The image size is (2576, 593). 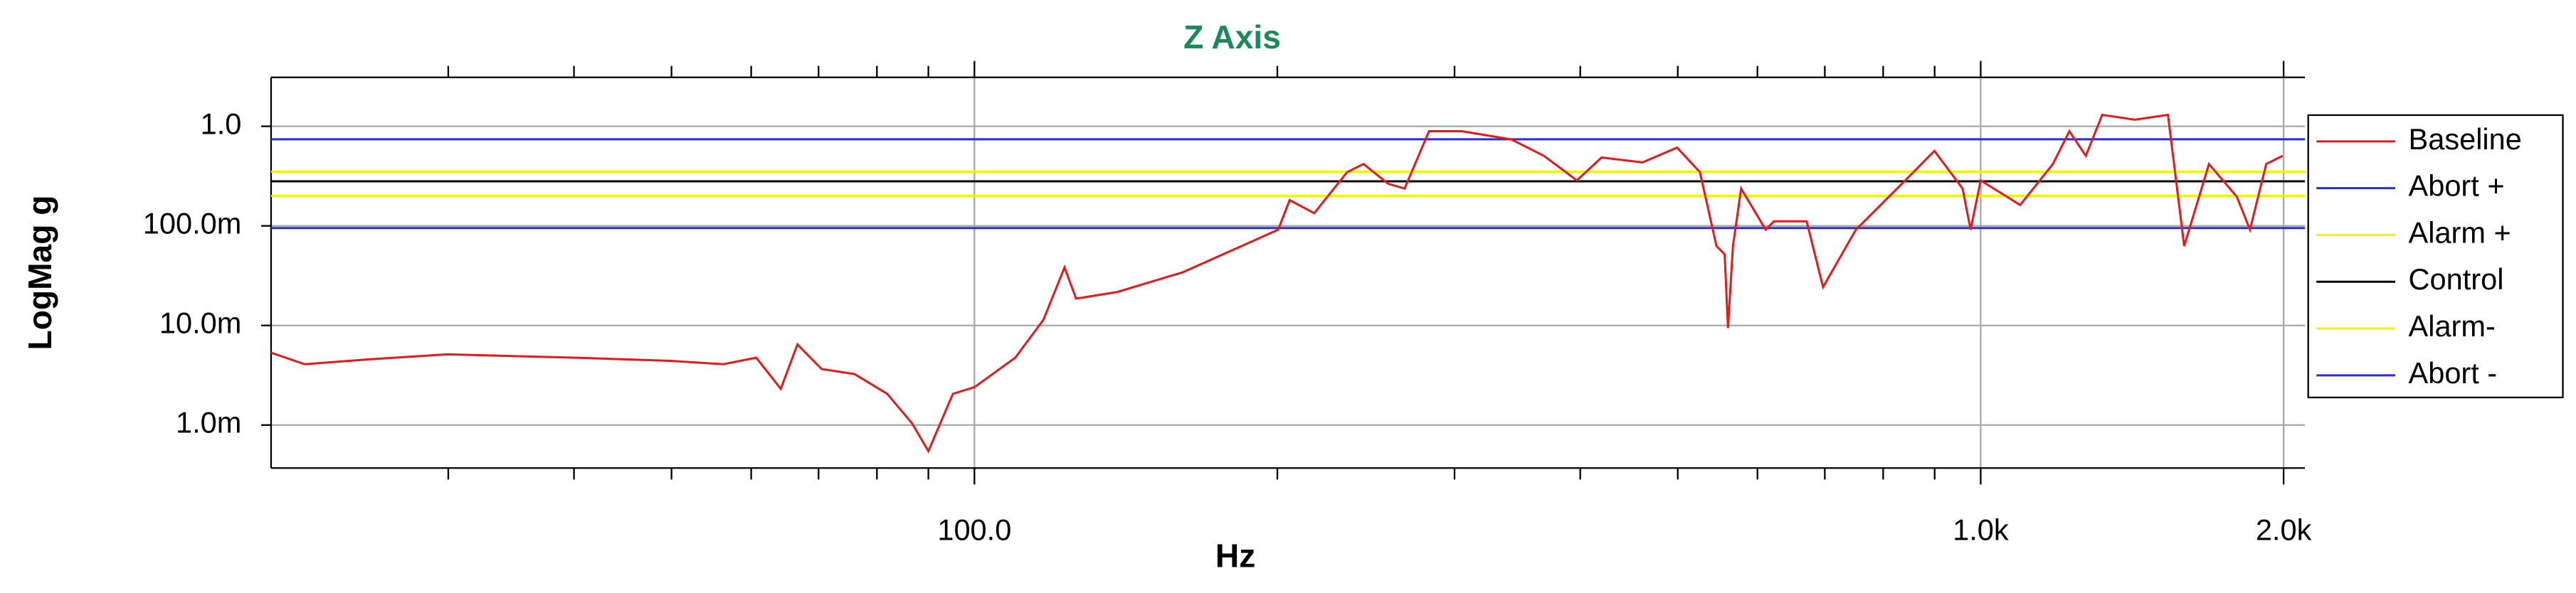 What do you see at coordinates (200, 323) in the screenshot?
I see `y-tick-label: 10.0m` at bounding box center [200, 323].